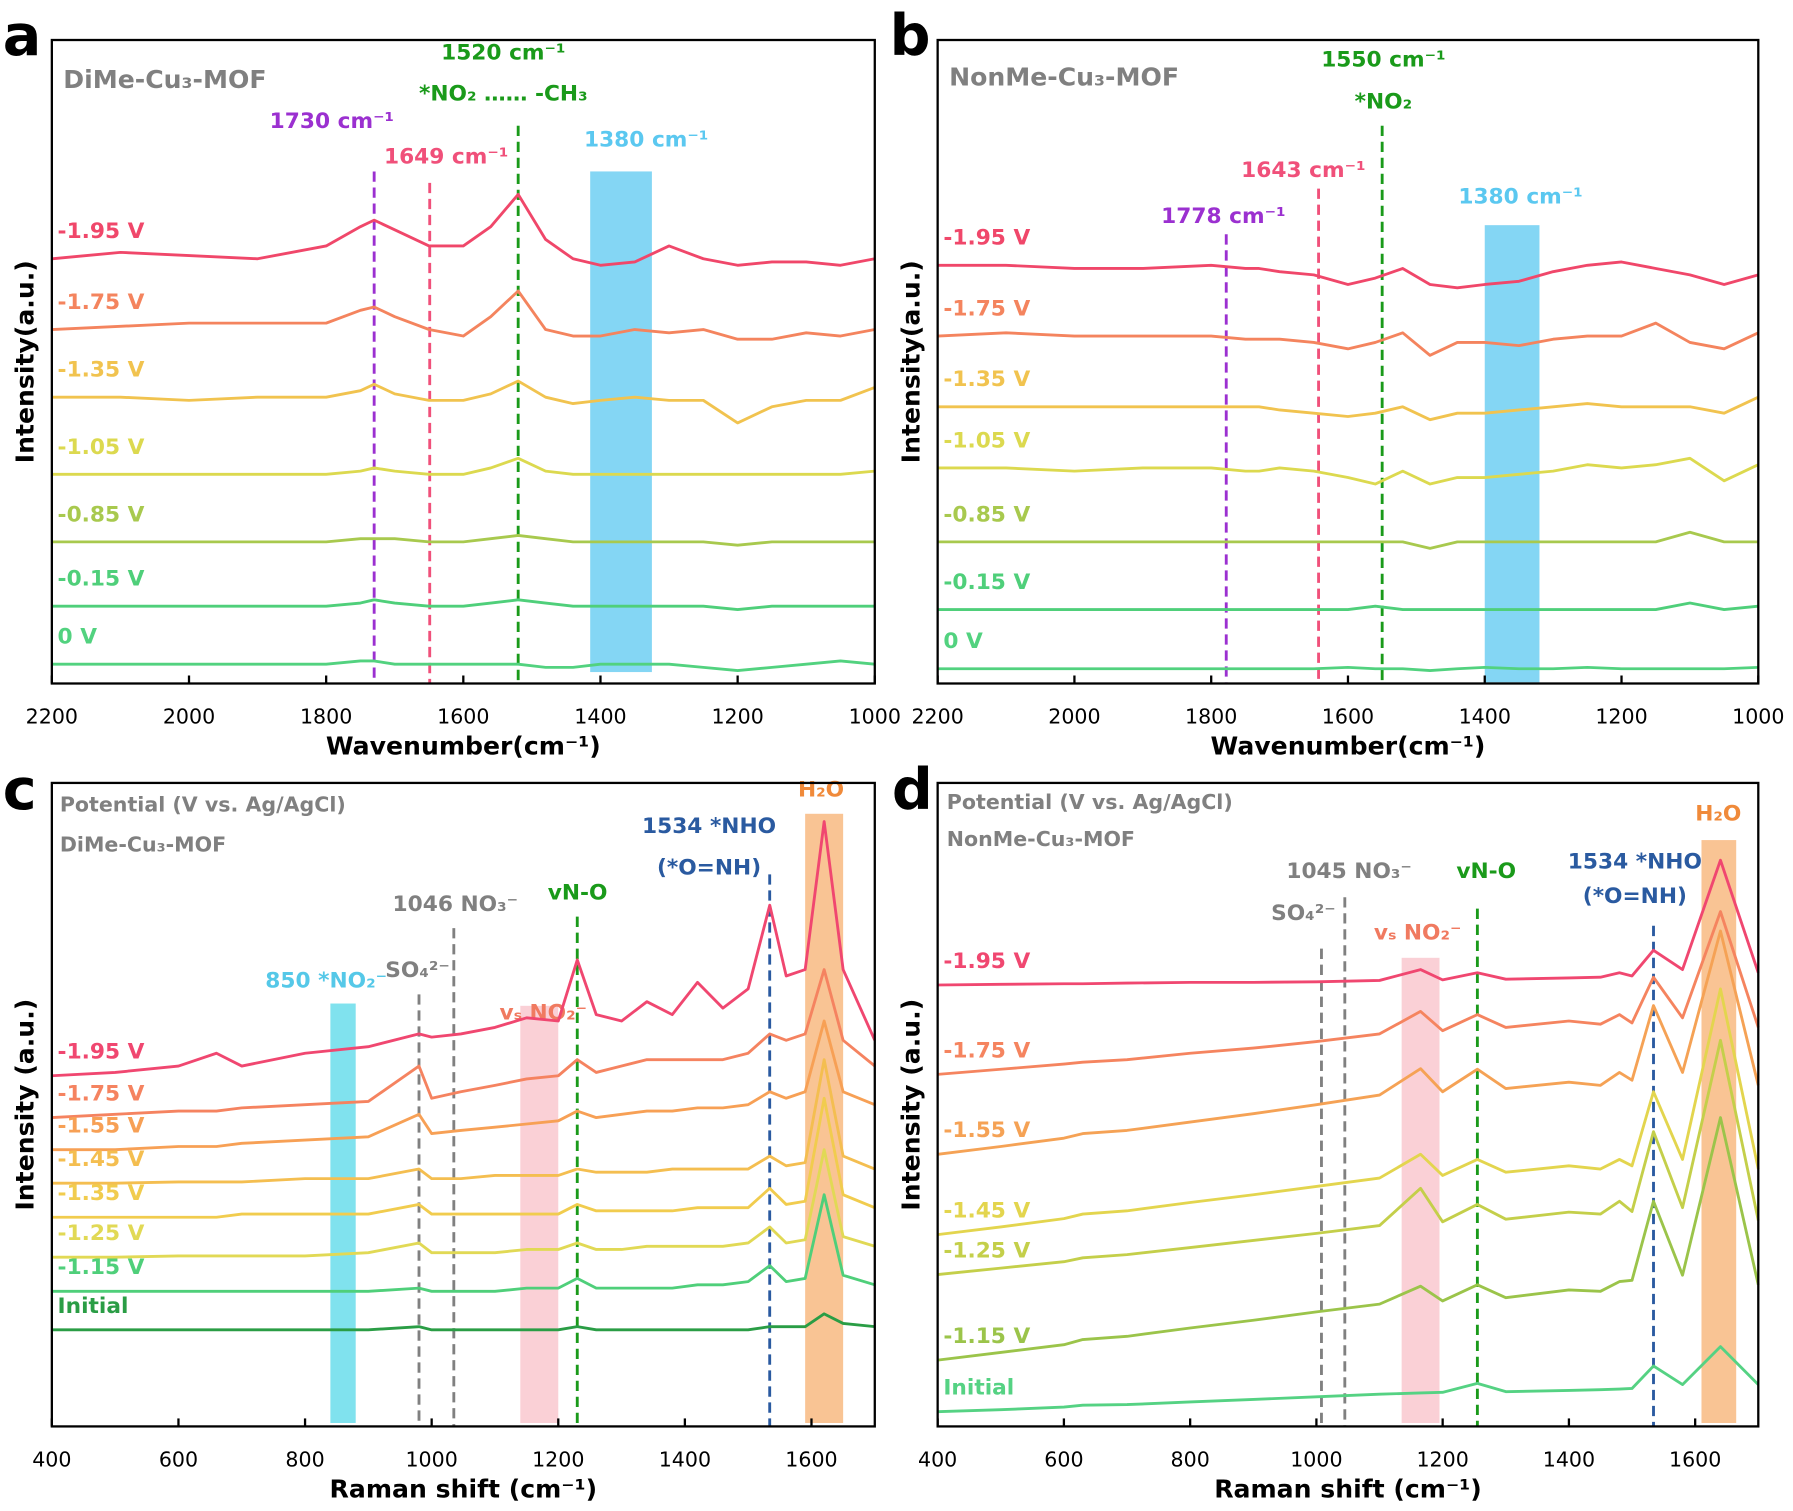 The image size is (1793, 1511). I want to click on panel-letter: b, so click(910, 36).